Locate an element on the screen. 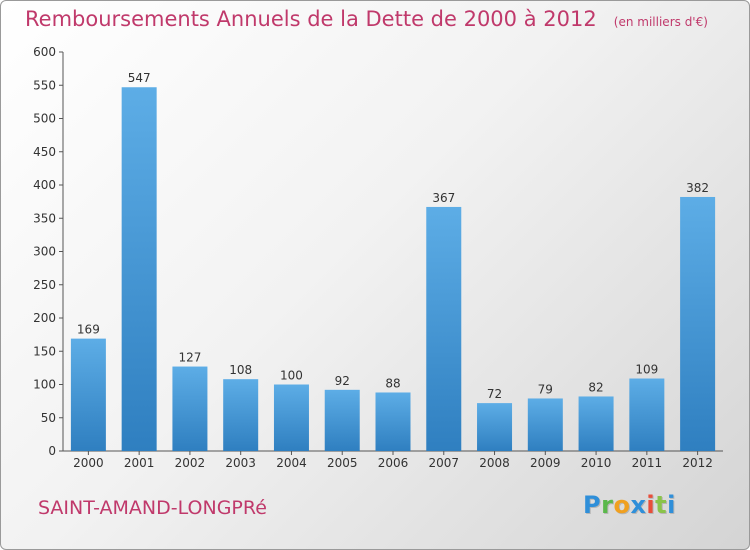 The width and height of the screenshot is (750, 550). x-tick-label: 2011 is located at coordinates (647, 463).